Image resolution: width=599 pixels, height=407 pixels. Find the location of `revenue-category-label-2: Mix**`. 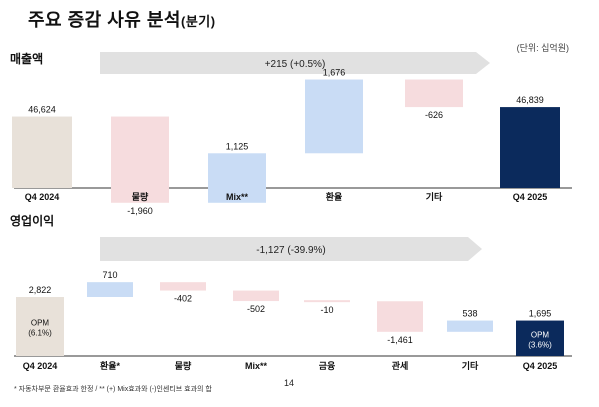

revenue-category-label-2: Mix** is located at coordinates (237, 197).